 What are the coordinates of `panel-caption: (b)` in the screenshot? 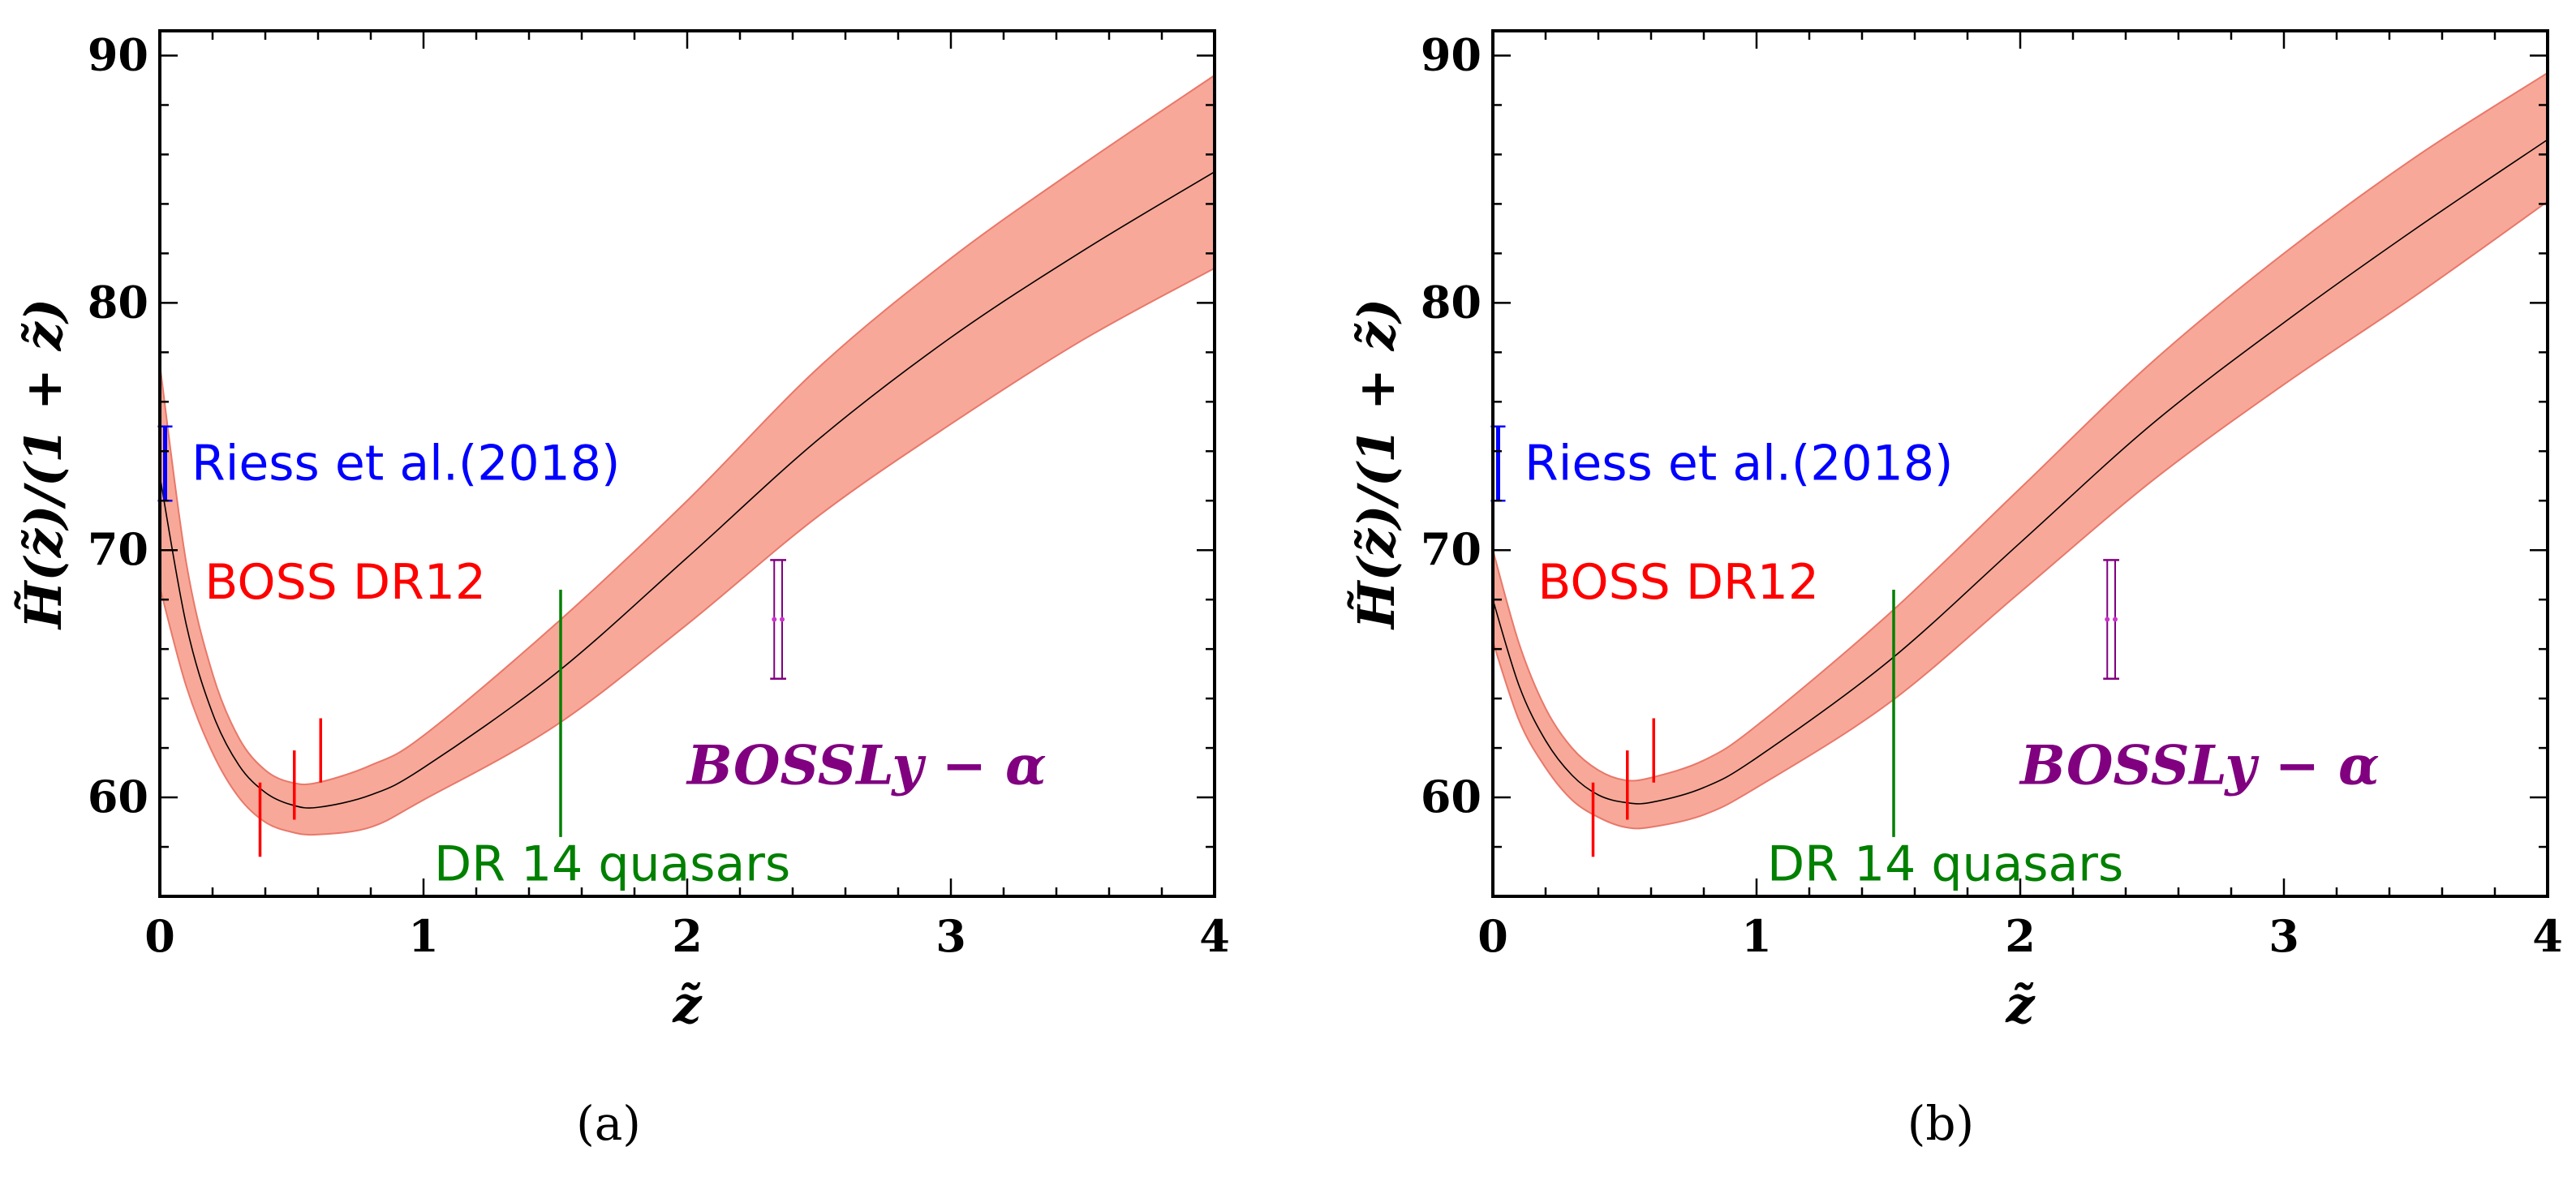 It's located at (1941, 1124).